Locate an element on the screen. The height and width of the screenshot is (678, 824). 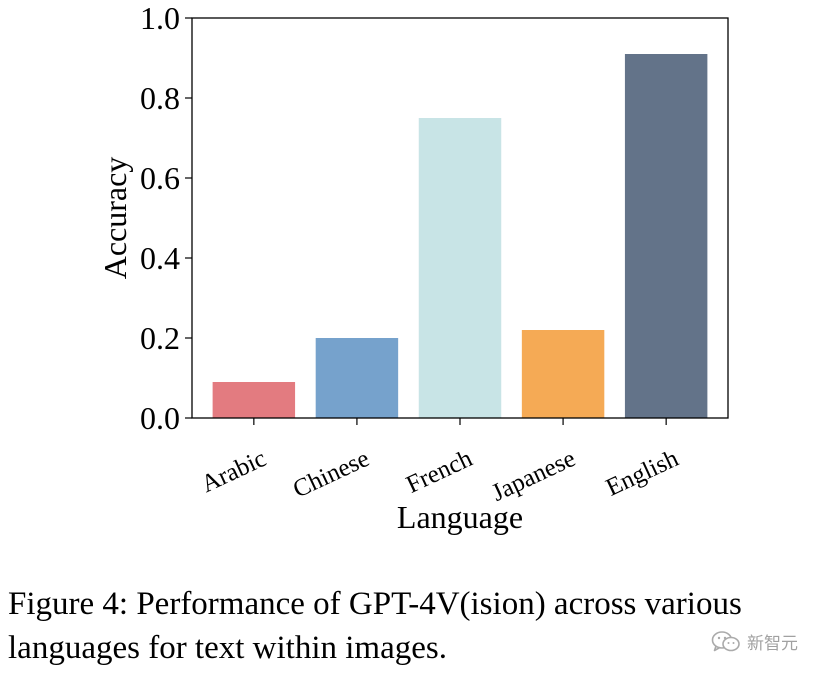
x-tick-label: English is located at coordinates (642, 473).